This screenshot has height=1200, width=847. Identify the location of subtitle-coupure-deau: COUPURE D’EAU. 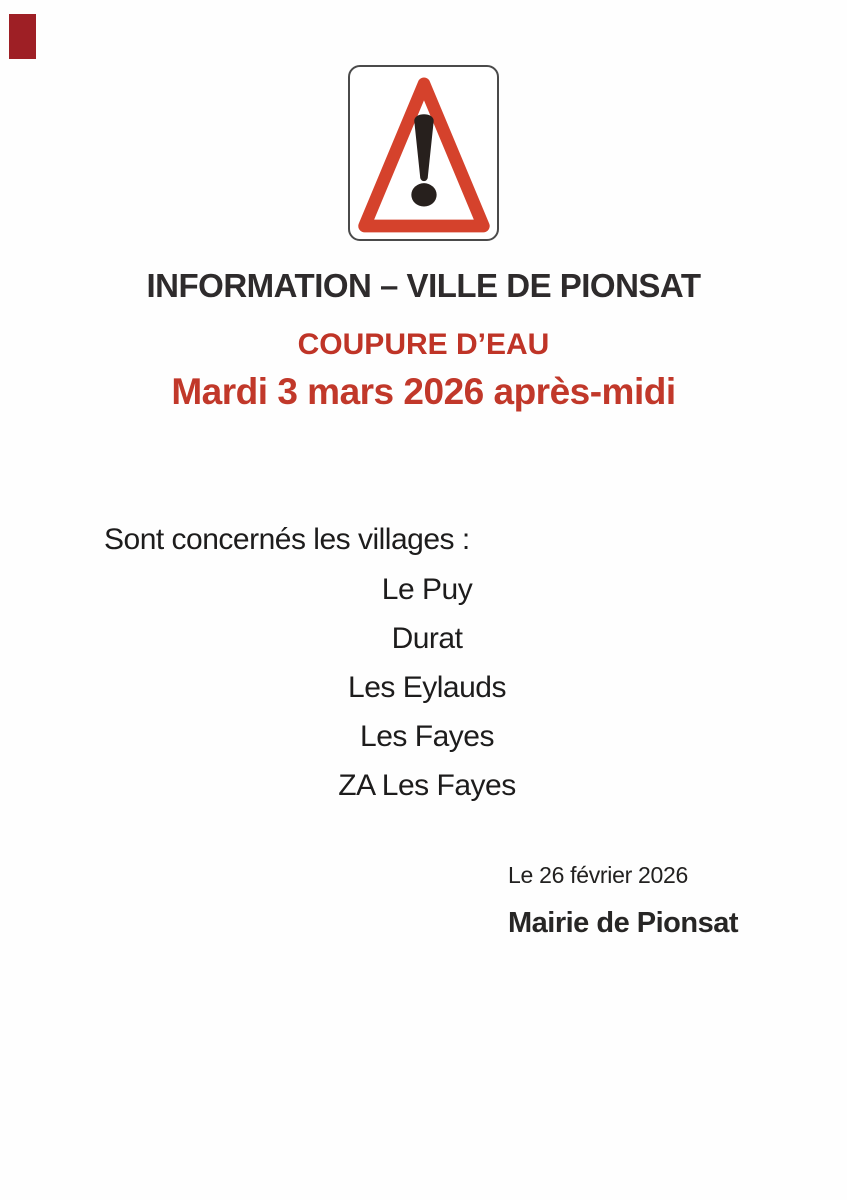
(423, 344).